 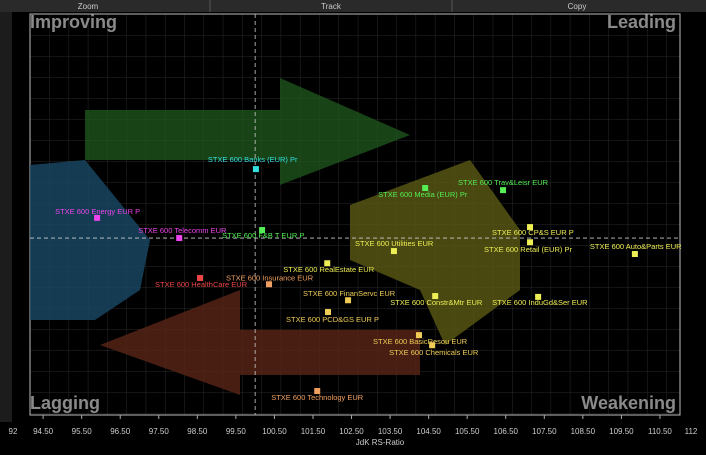 I want to click on point-label: STXE 600 Insurance EUR, so click(x=270, y=277).